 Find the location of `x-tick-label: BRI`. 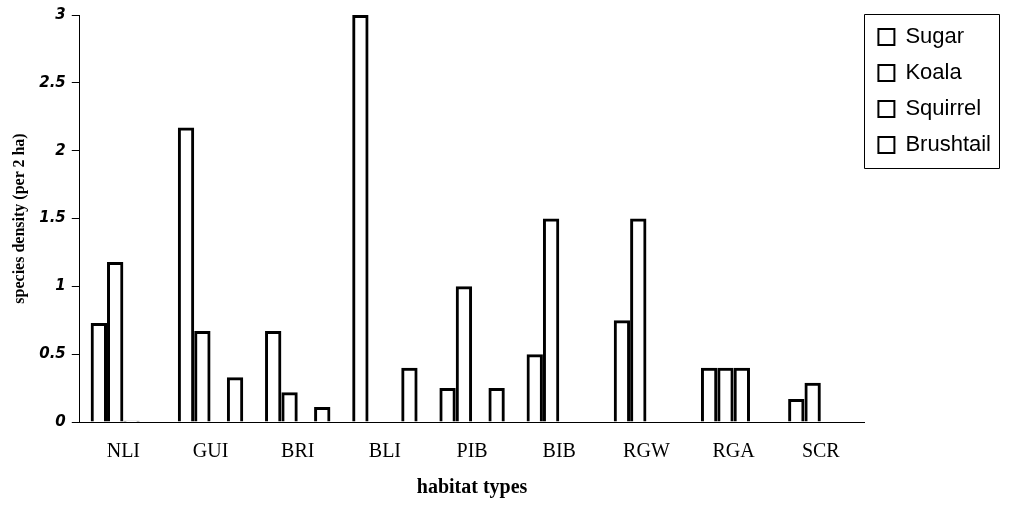

x-tick-label: BRI is located at coordinates (298, 450).